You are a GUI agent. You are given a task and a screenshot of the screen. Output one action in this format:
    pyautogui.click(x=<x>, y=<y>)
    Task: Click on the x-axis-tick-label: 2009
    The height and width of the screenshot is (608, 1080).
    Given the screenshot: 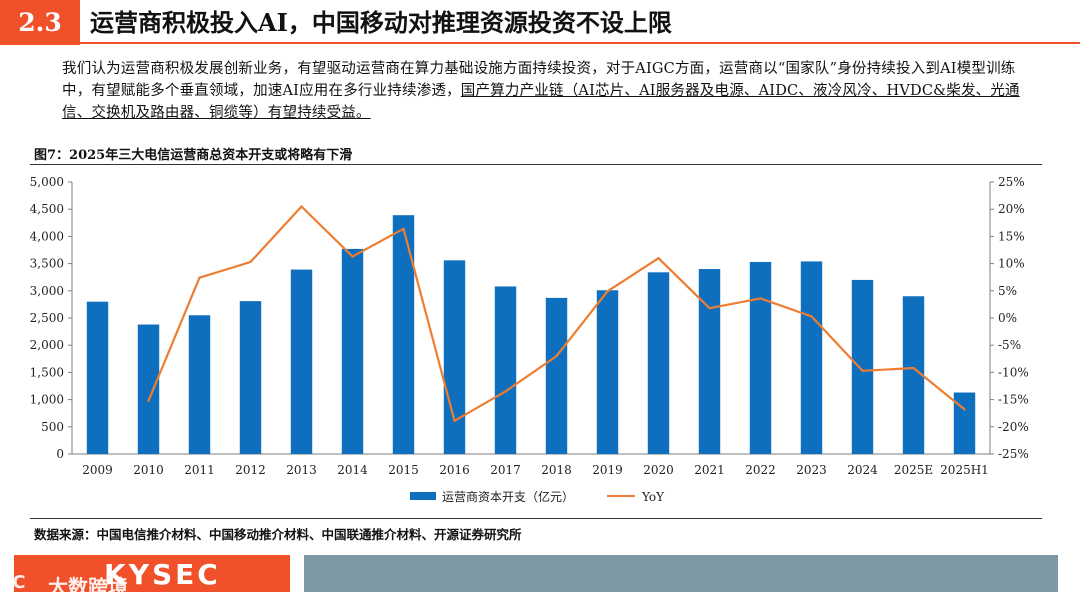 What is the action you would take?
    pyautogui.click(x=97, y=470)
    